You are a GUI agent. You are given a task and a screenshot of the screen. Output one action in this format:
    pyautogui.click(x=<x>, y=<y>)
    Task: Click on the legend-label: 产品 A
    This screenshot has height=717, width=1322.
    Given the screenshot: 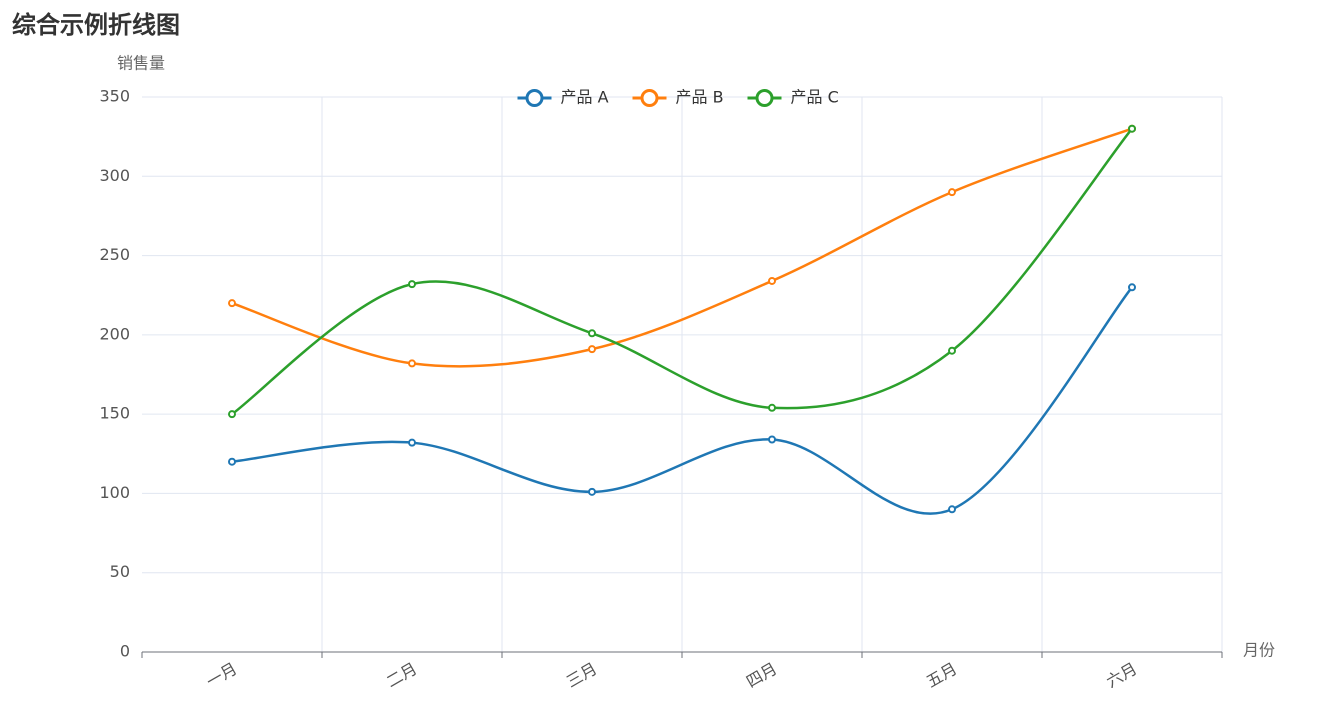 What is the action you would take?
    pyautogui.click(x=585, y=97)
    